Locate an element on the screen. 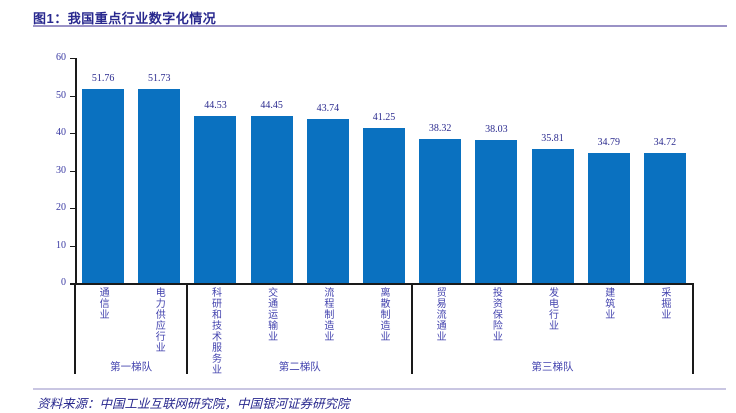 This screenshot has width=736, height=413. title-divider is located at coordinates (380, 26).